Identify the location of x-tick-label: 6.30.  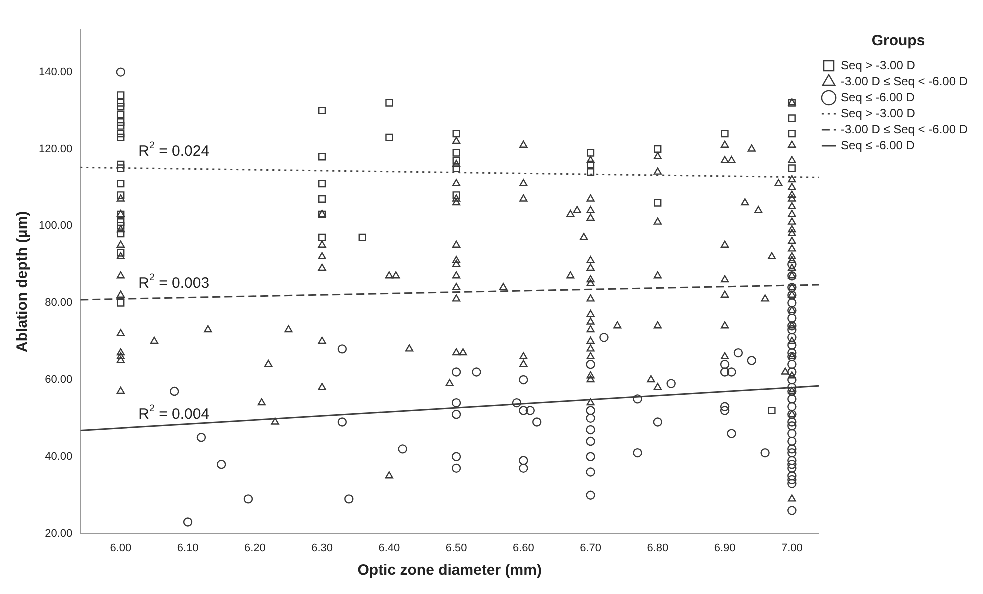
(323, 548).